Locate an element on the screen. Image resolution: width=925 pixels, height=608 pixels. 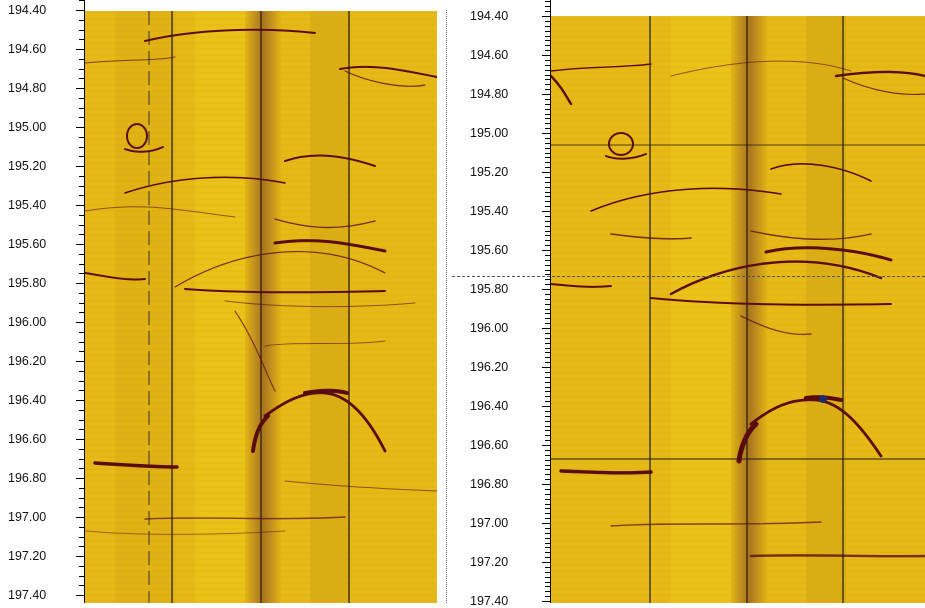
depth-cursor-line is located at coordinates (688, 276).